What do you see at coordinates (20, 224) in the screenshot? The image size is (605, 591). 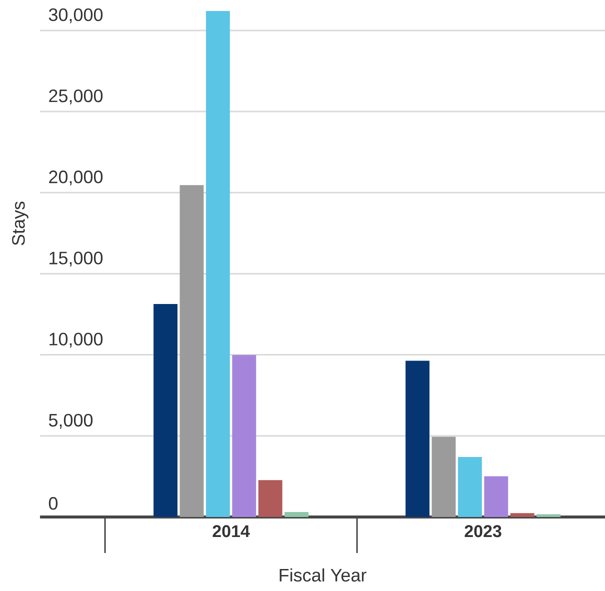 I see `y-axis-title: Stays` at bounding box center [20, 224].